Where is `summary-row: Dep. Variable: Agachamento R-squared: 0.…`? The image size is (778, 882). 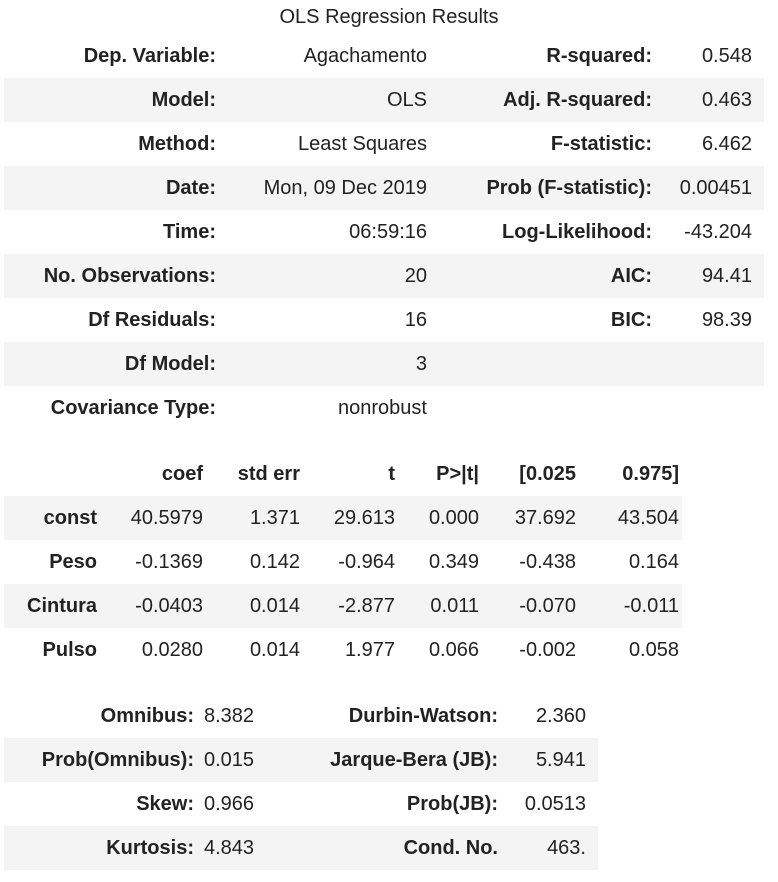
summary-row: Dep. Variable: Agachamento R-squared: 0.… is located at coordinates (384, 56).